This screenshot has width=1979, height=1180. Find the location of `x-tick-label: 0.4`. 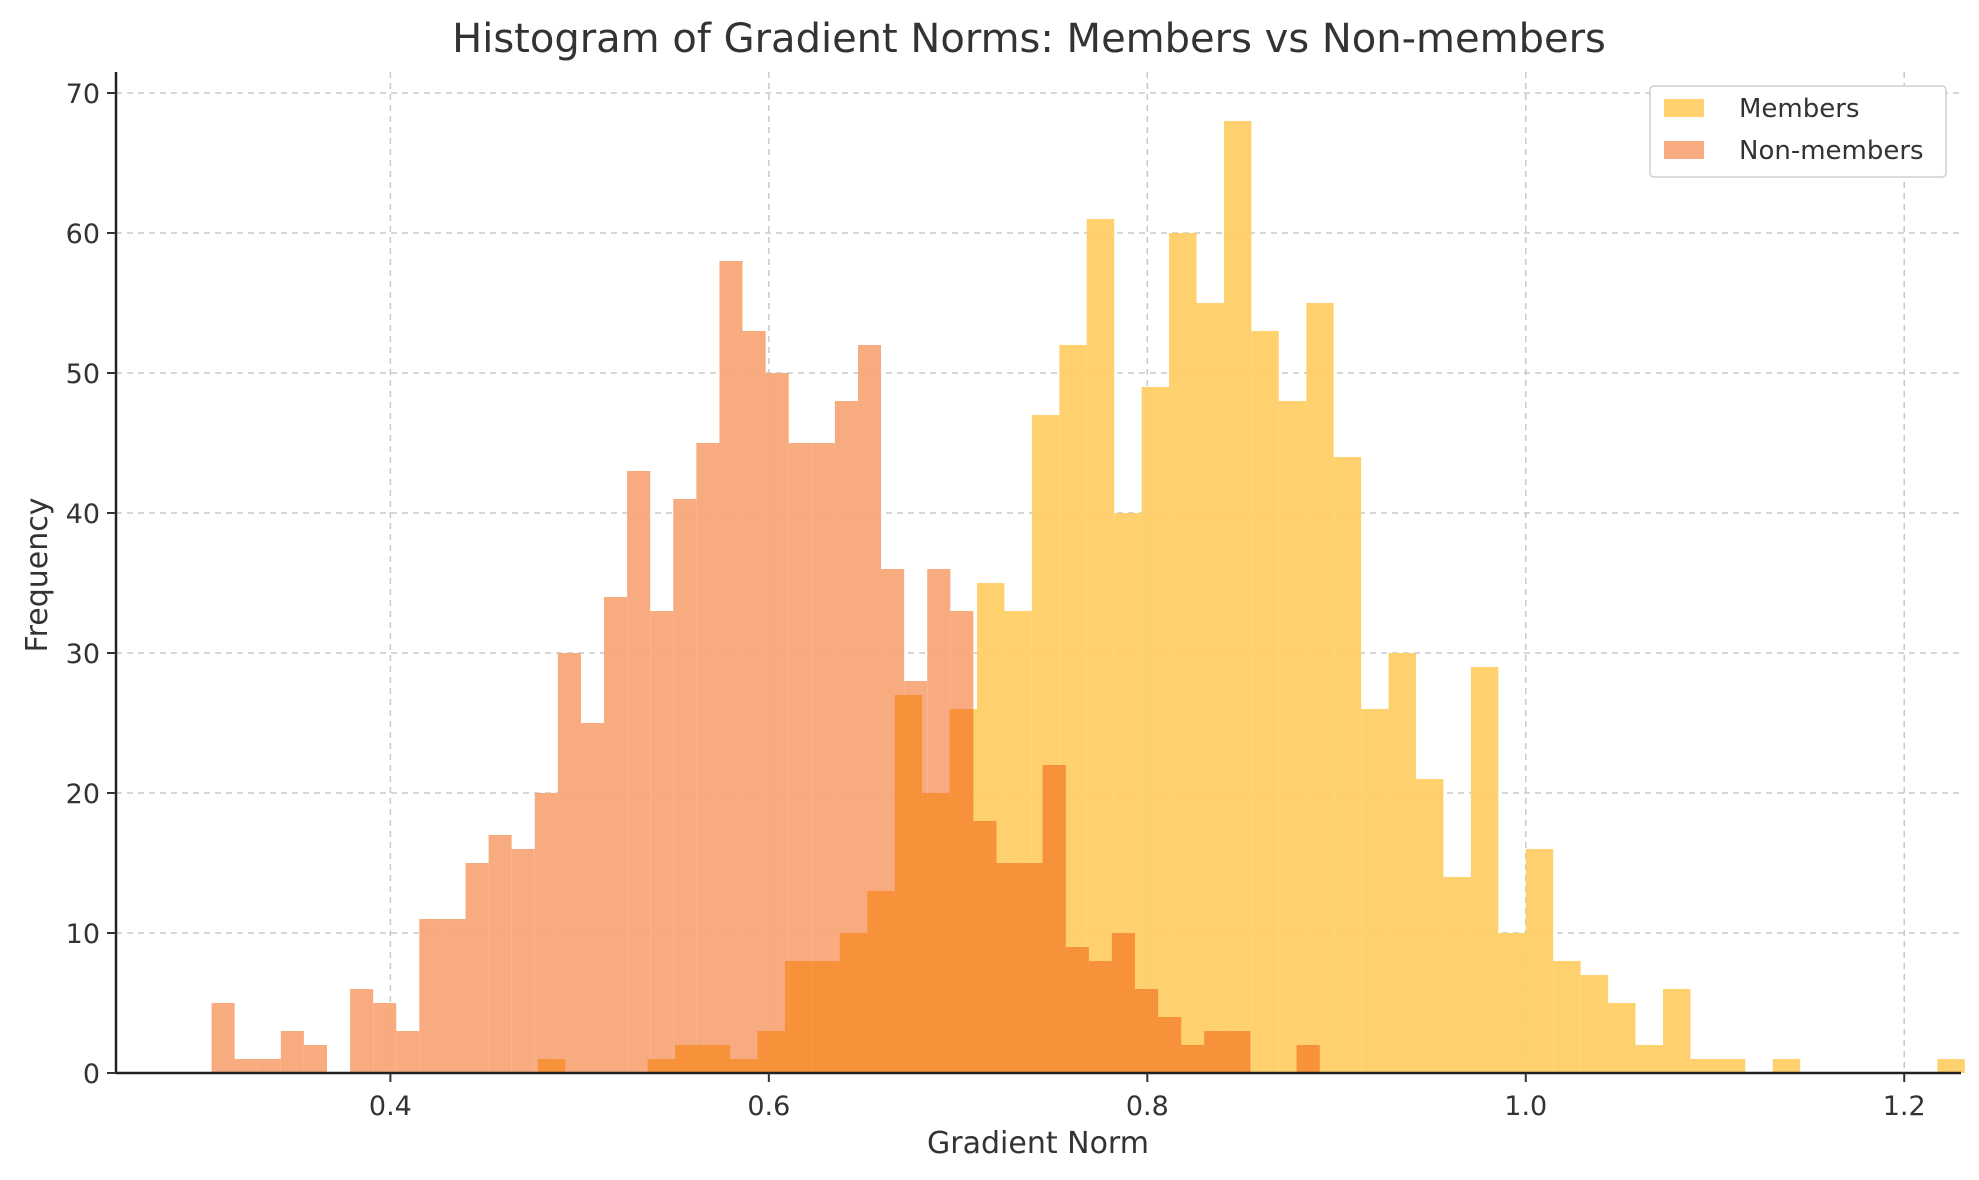

x-tick-label: 0.4 is located at coordinates (390, 1106).